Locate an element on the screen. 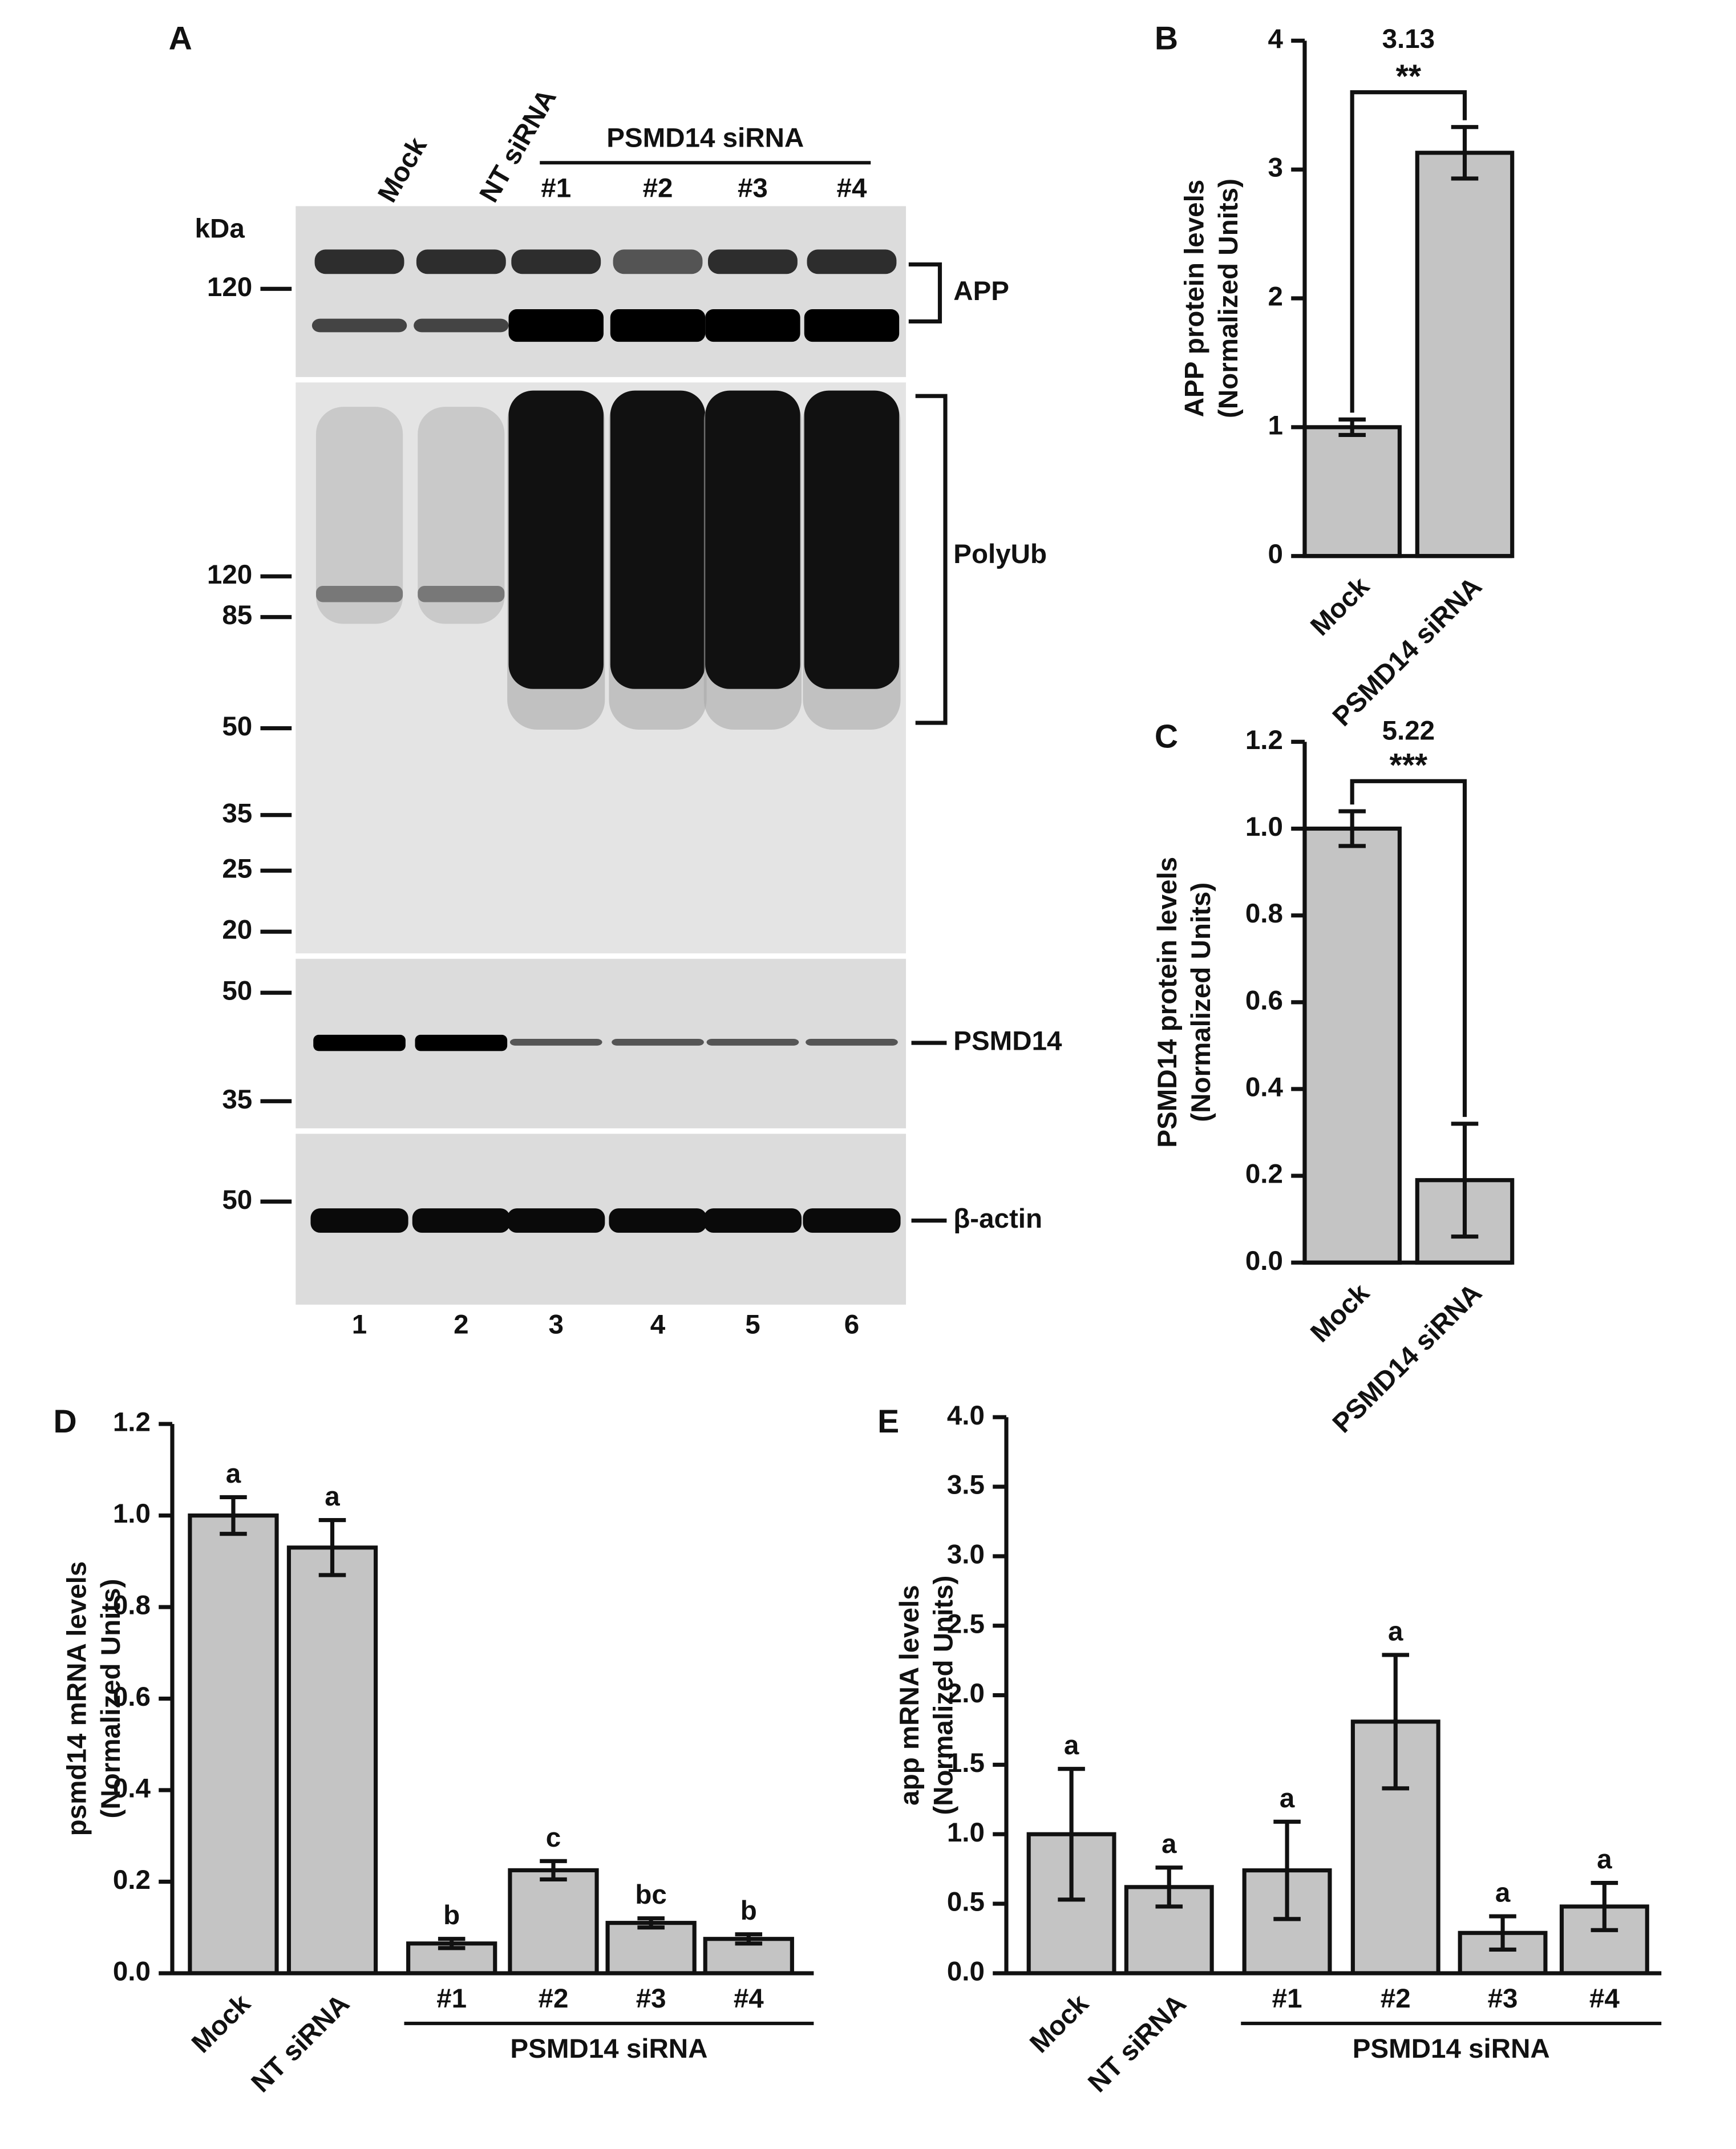 Image resolution: width=1736 pixels, height=2149 pixels. lane-number: 5 is located at coordinates (752, 1325).